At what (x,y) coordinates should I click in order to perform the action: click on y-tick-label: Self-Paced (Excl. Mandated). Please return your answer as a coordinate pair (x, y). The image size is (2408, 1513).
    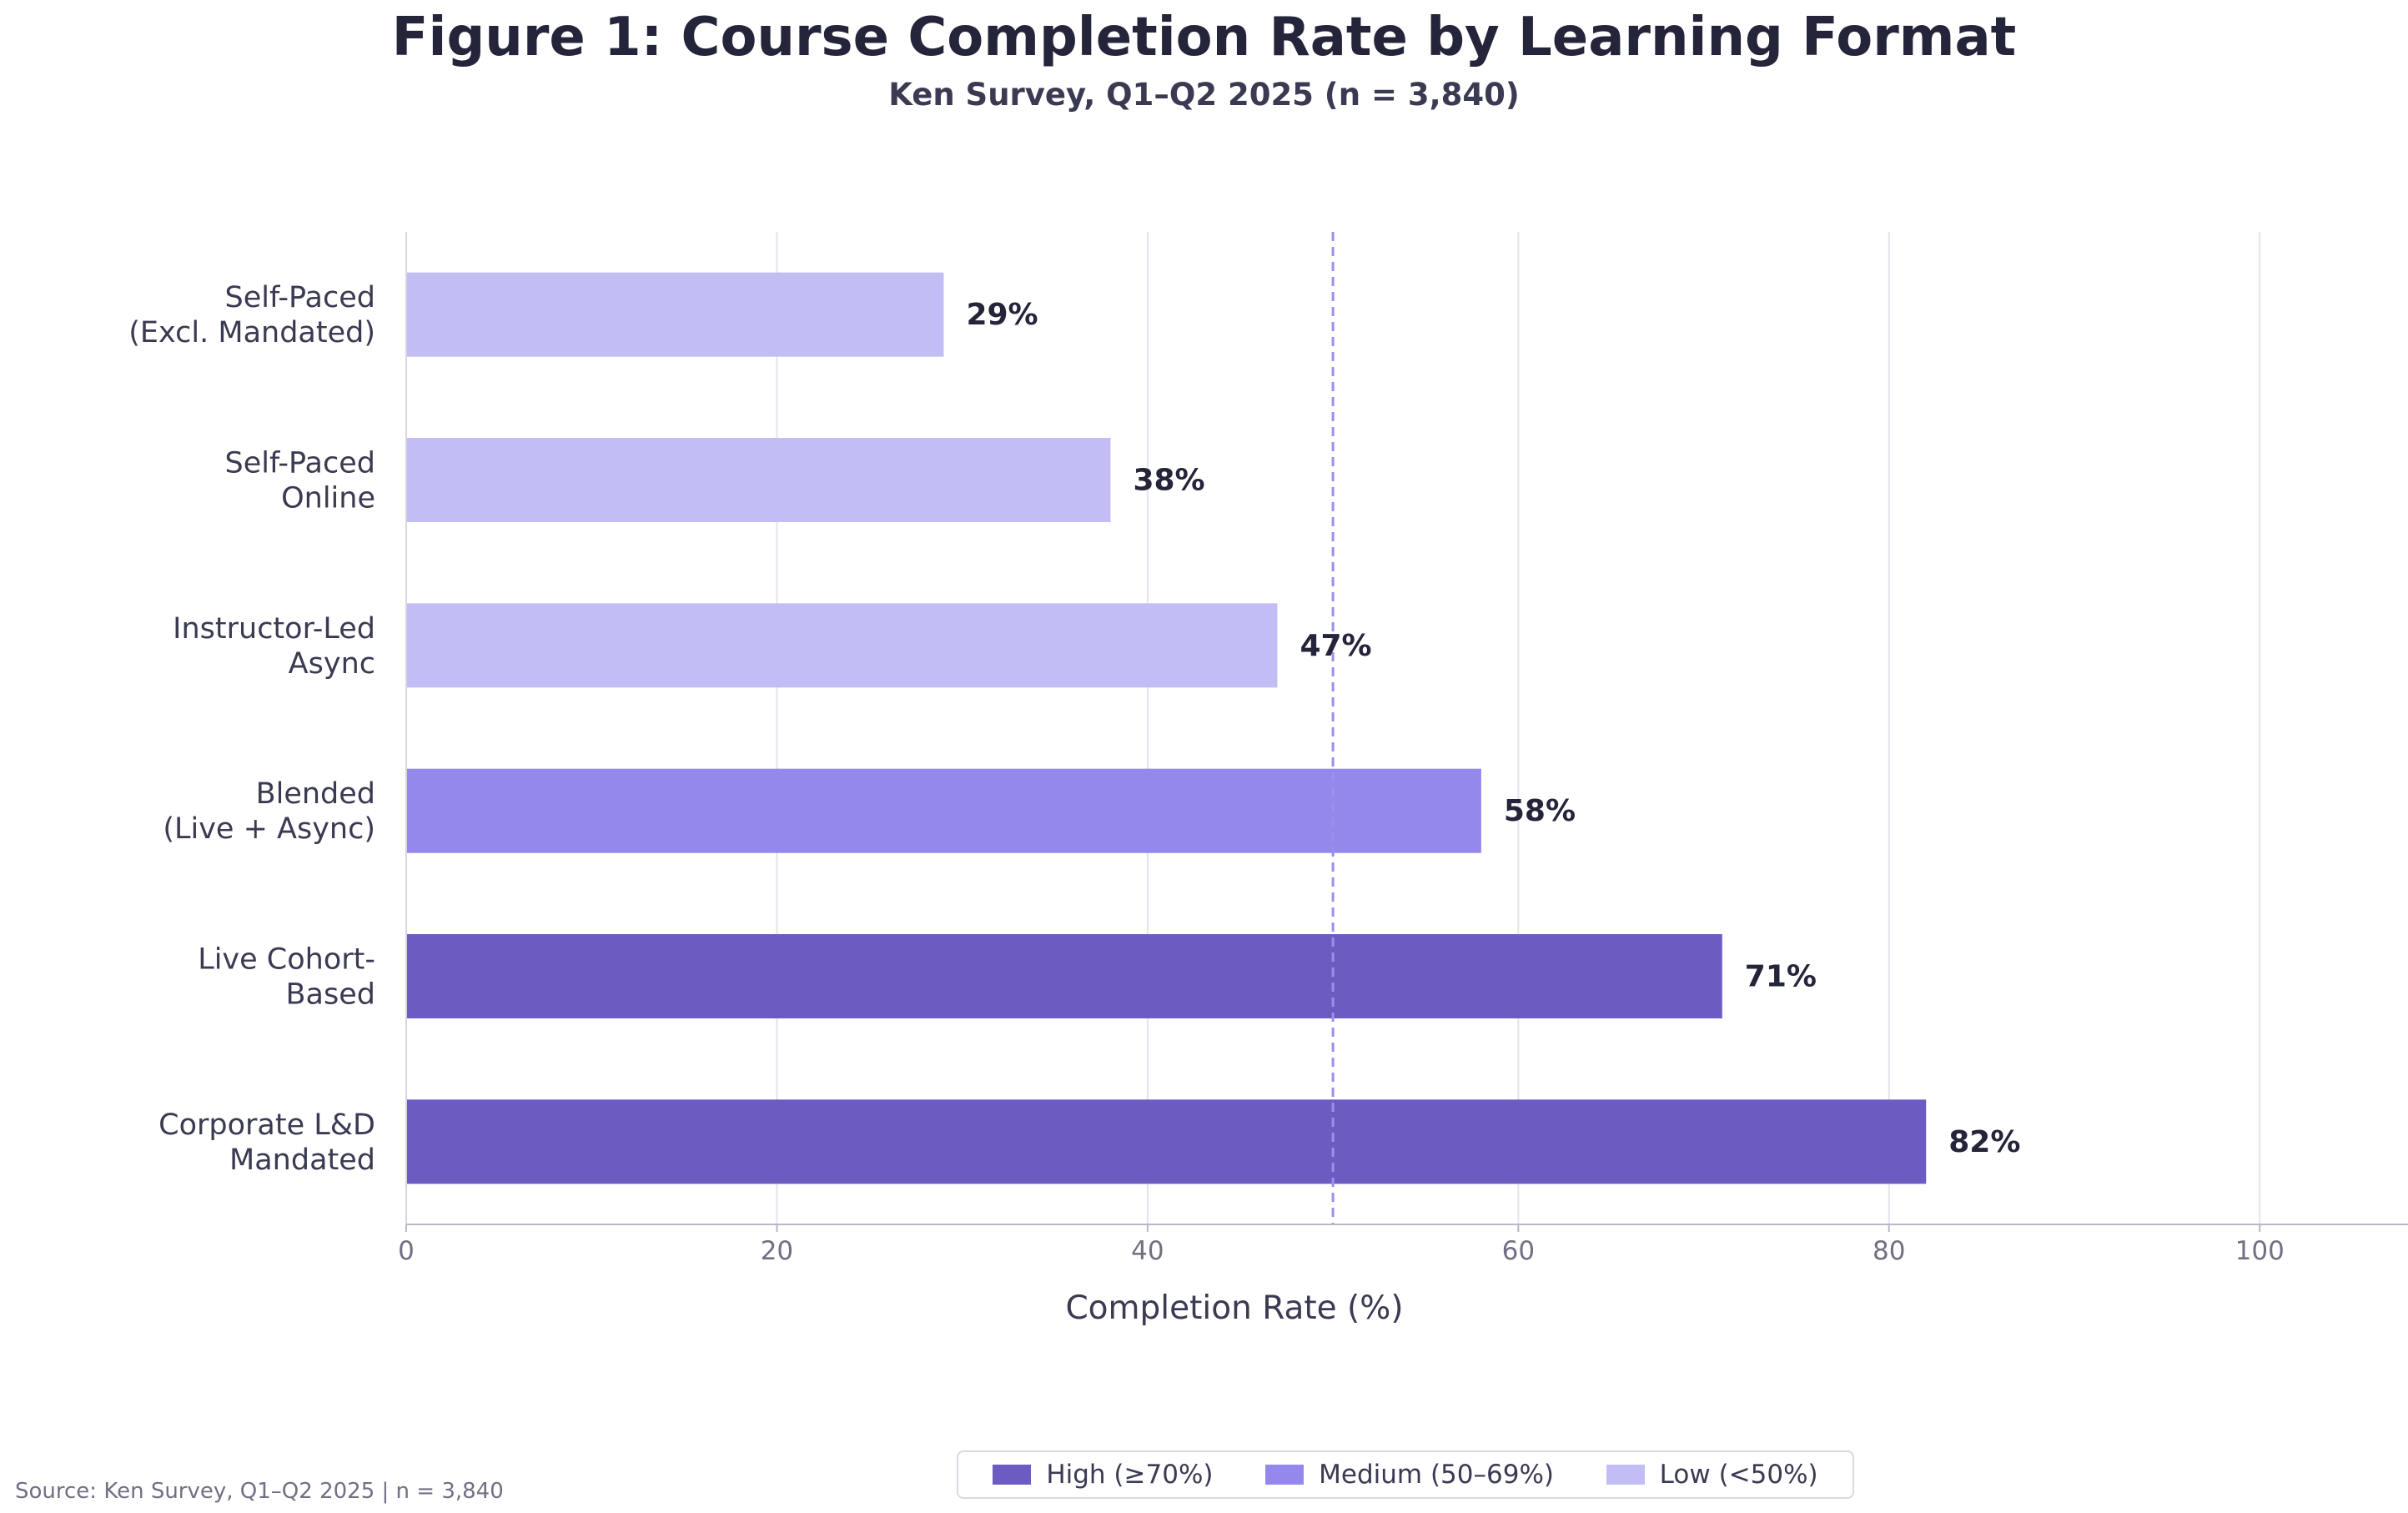
    Looking at the image, I should click on (251, 315).